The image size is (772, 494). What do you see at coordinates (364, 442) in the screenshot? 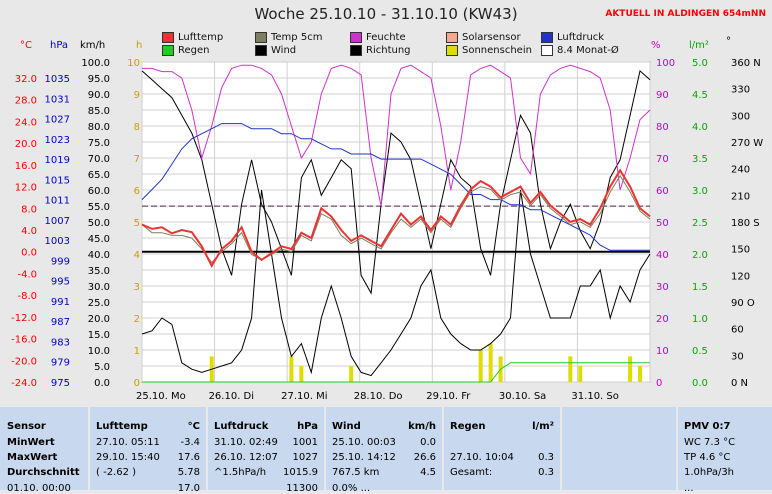
I see `w-min-time: 25.10. 00:03` at bounding box center [364, 442].